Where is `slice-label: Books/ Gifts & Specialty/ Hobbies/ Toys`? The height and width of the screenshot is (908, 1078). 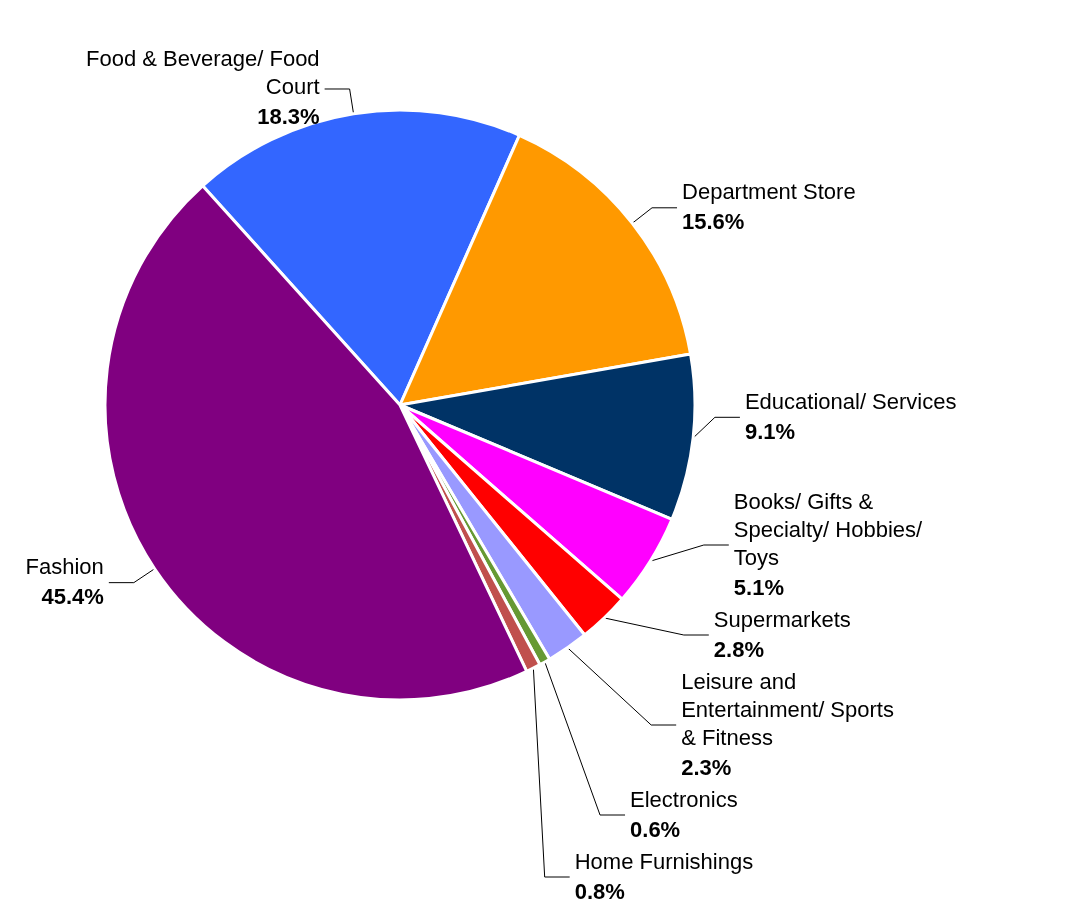
slice-label: Books/ Gifts & Specialty/ Hobbies/ Toys is located at coordinates (828, 529).